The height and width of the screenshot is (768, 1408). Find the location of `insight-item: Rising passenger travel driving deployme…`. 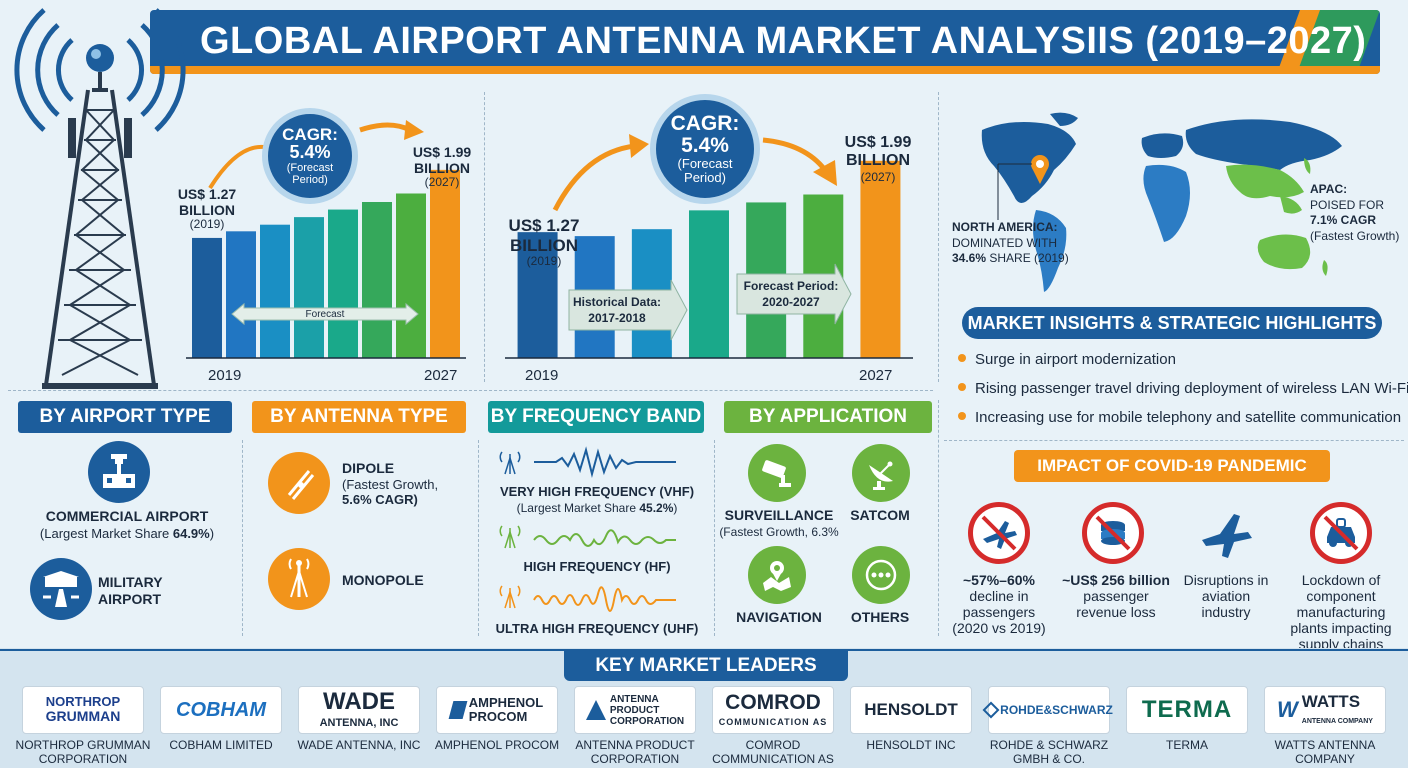

insight-item: Rising passenger travel driving deployme… is located at coordinates (1183, 388).